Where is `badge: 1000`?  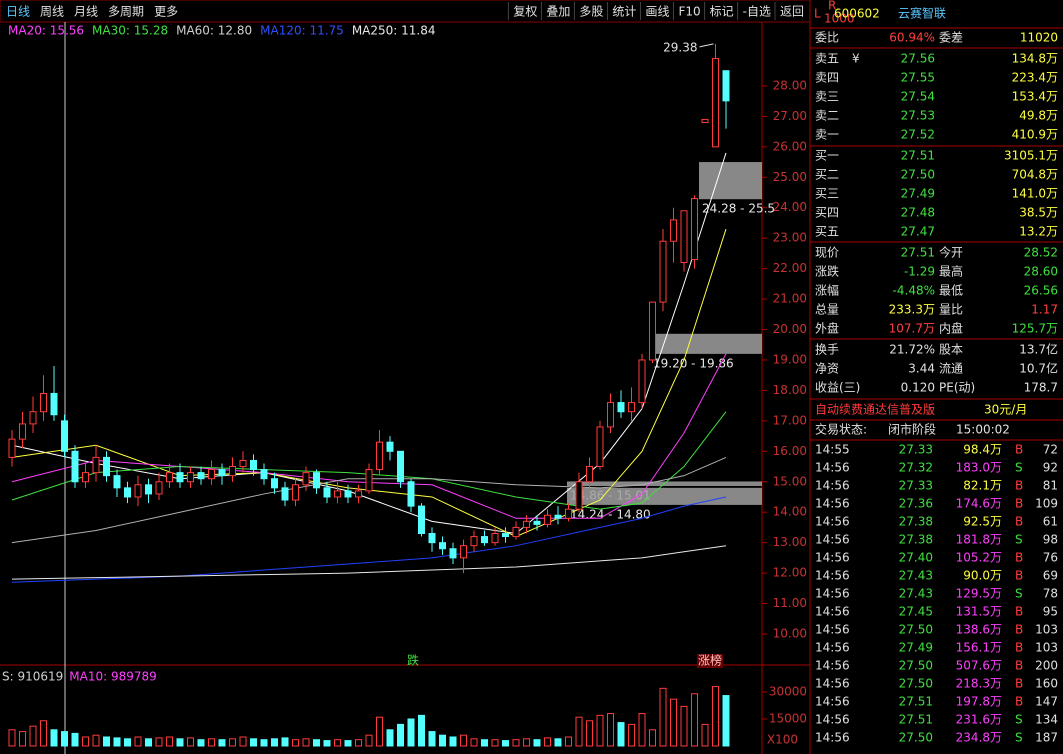
badge: 1000 is located at coordinates (839, 19).